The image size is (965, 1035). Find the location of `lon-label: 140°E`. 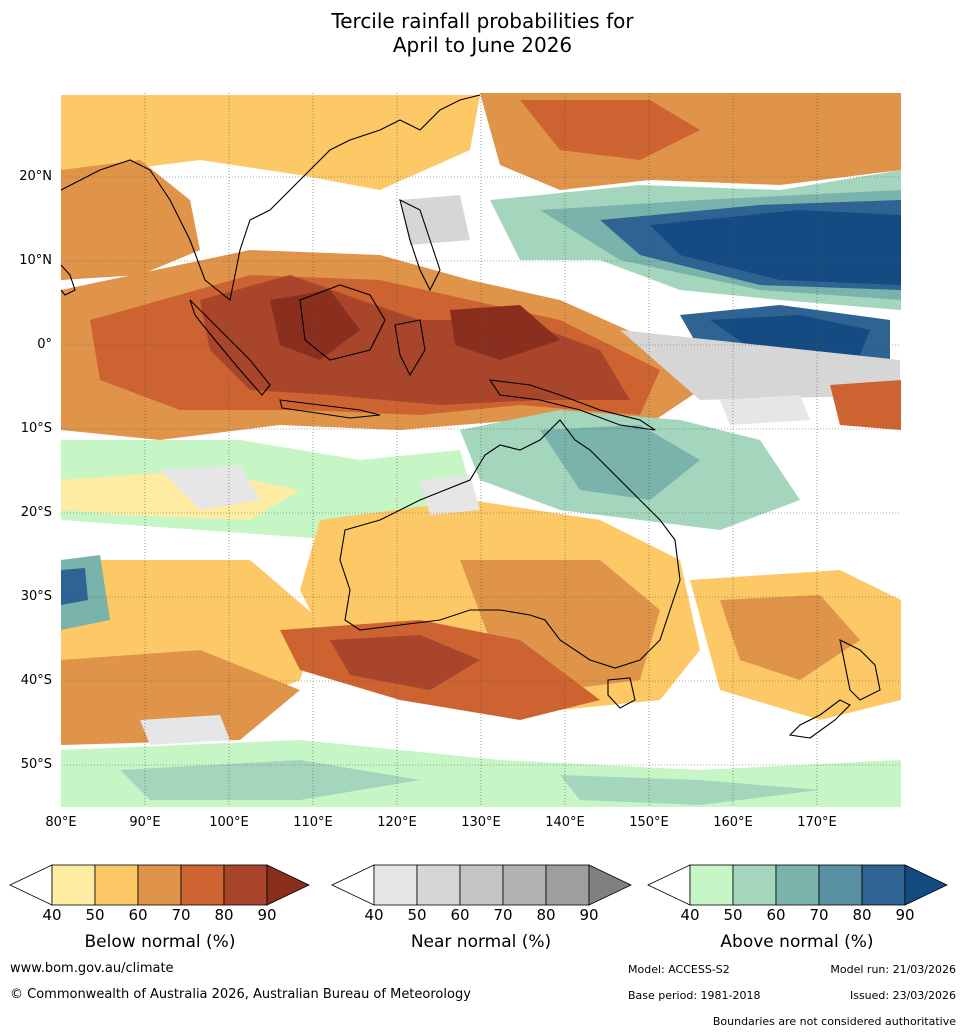

lon-label: 140°E is located at coordinates (565, 822).